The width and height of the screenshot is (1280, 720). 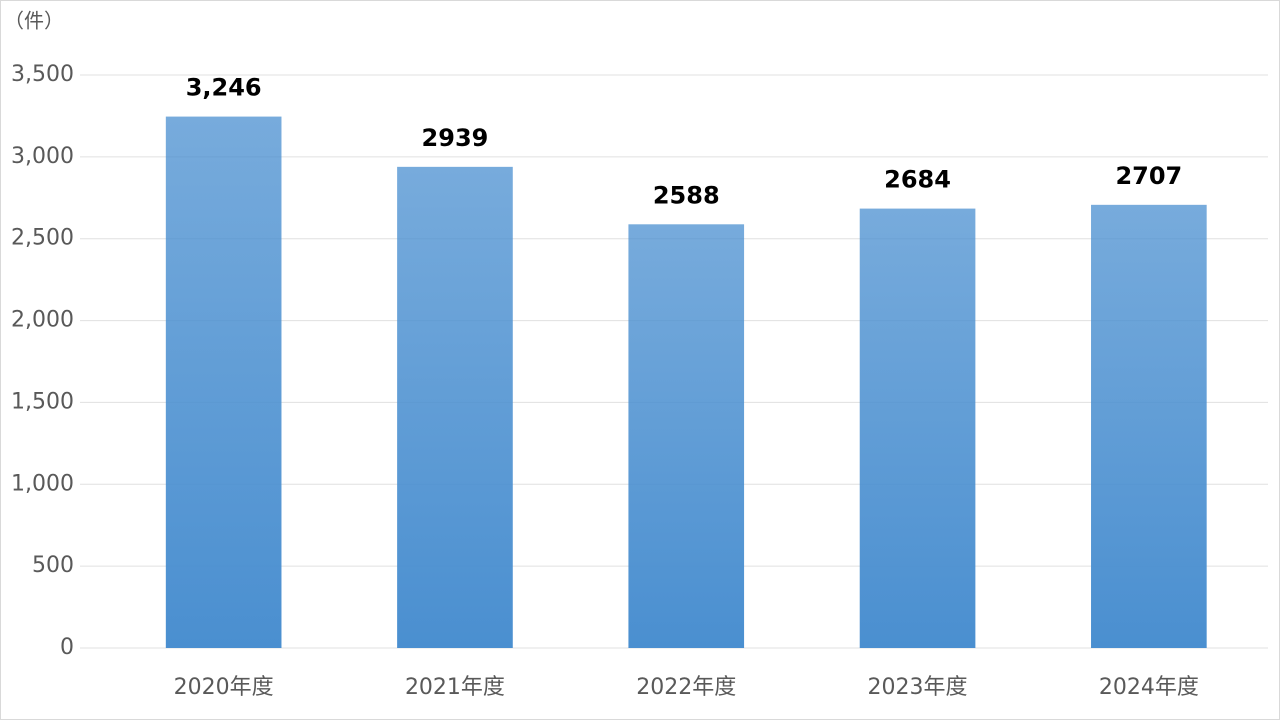 What do you see at coordinates (34, 21) in the screenshot?
I see `y-axis-label: （件）` at bounding box center [34, 21].